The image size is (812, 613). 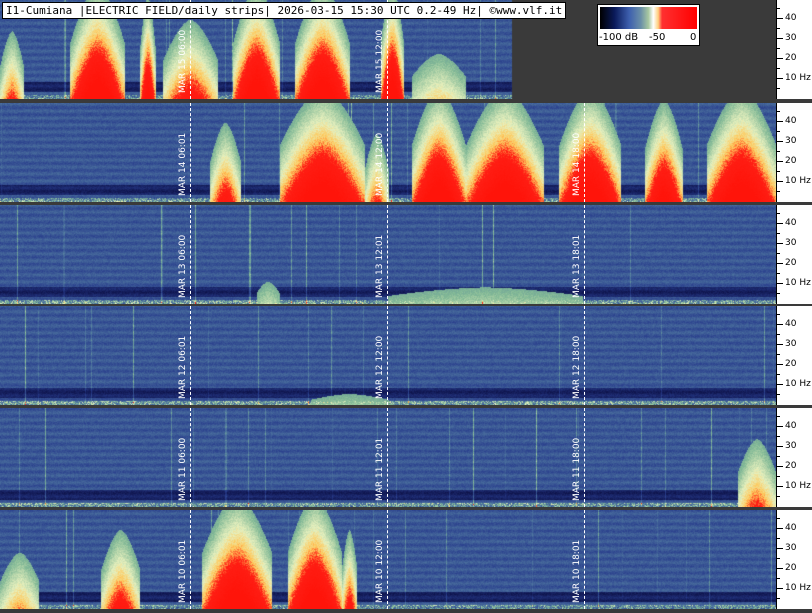 I want to click on colorbar-legend: -100 dB -50 0, so click(x=648, y=25).